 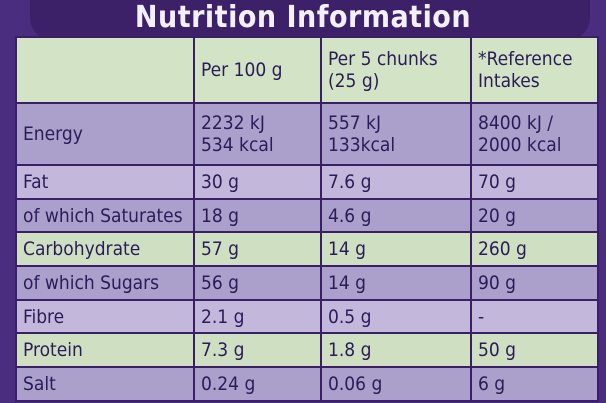 What do you see at coordinates (497, 350) in the screenshot?
I see `cell-text: 50 g` at bounding box center [497, 350].